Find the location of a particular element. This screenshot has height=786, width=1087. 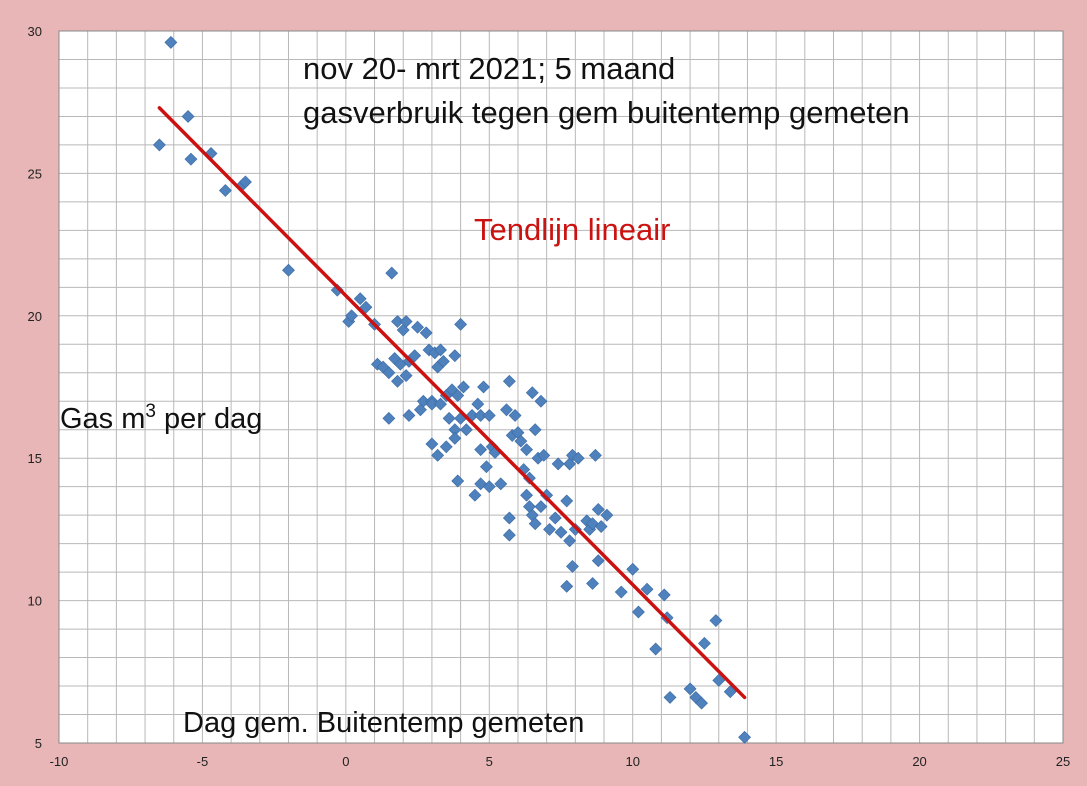

chart-title-line-2: gasverbruik tegen gem buitentemp gemeten is located at coordinates (606, 112).